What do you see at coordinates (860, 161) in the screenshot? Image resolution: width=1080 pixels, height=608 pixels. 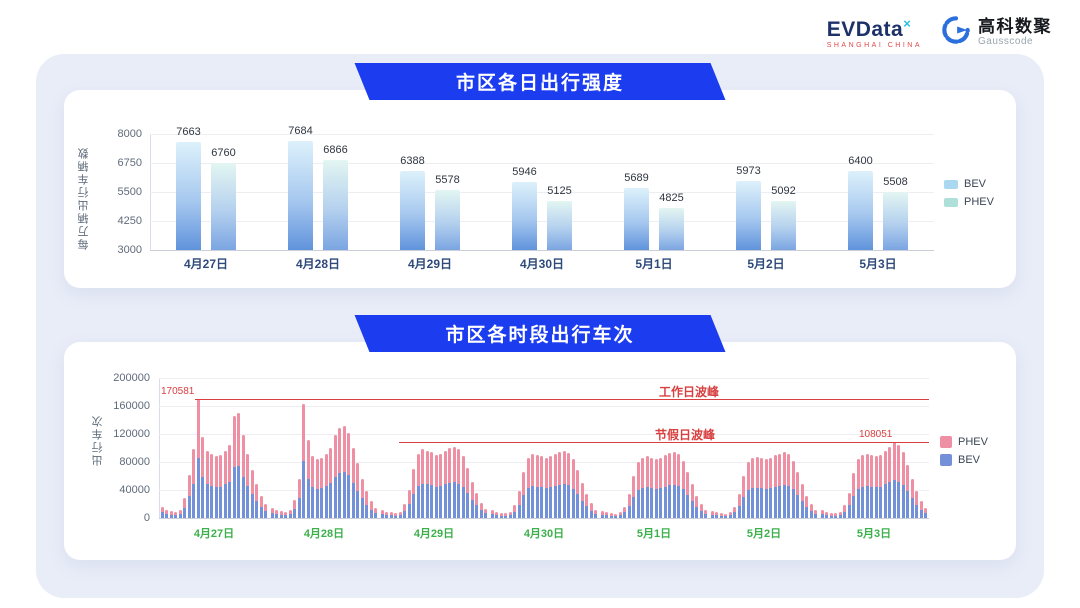 I see `bar-value-label: 6400` at bounding box center [860, 161].